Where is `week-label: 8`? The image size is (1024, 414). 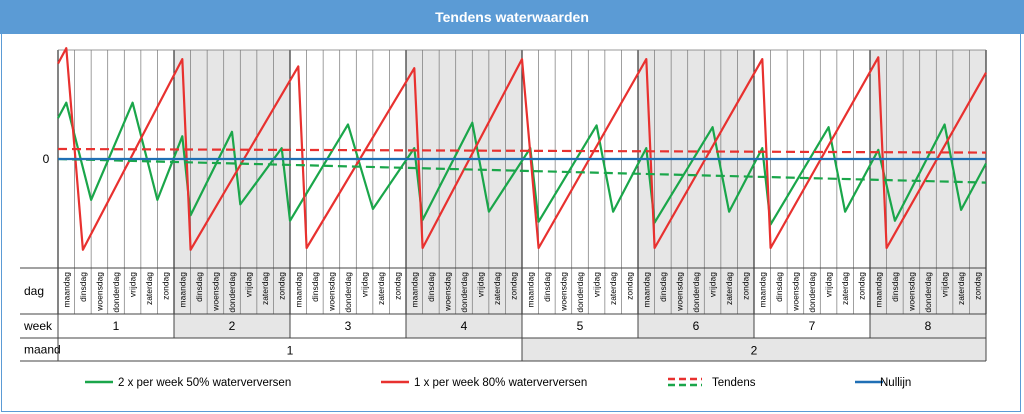 week-label: 8 is located at coordinates (928, 326).